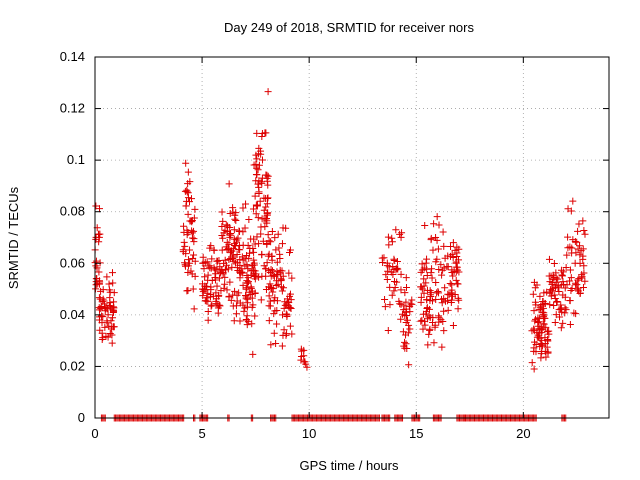 This screenshot has width=640, height=480. I want to click on x-tick-label: 5, so click(201, 433).